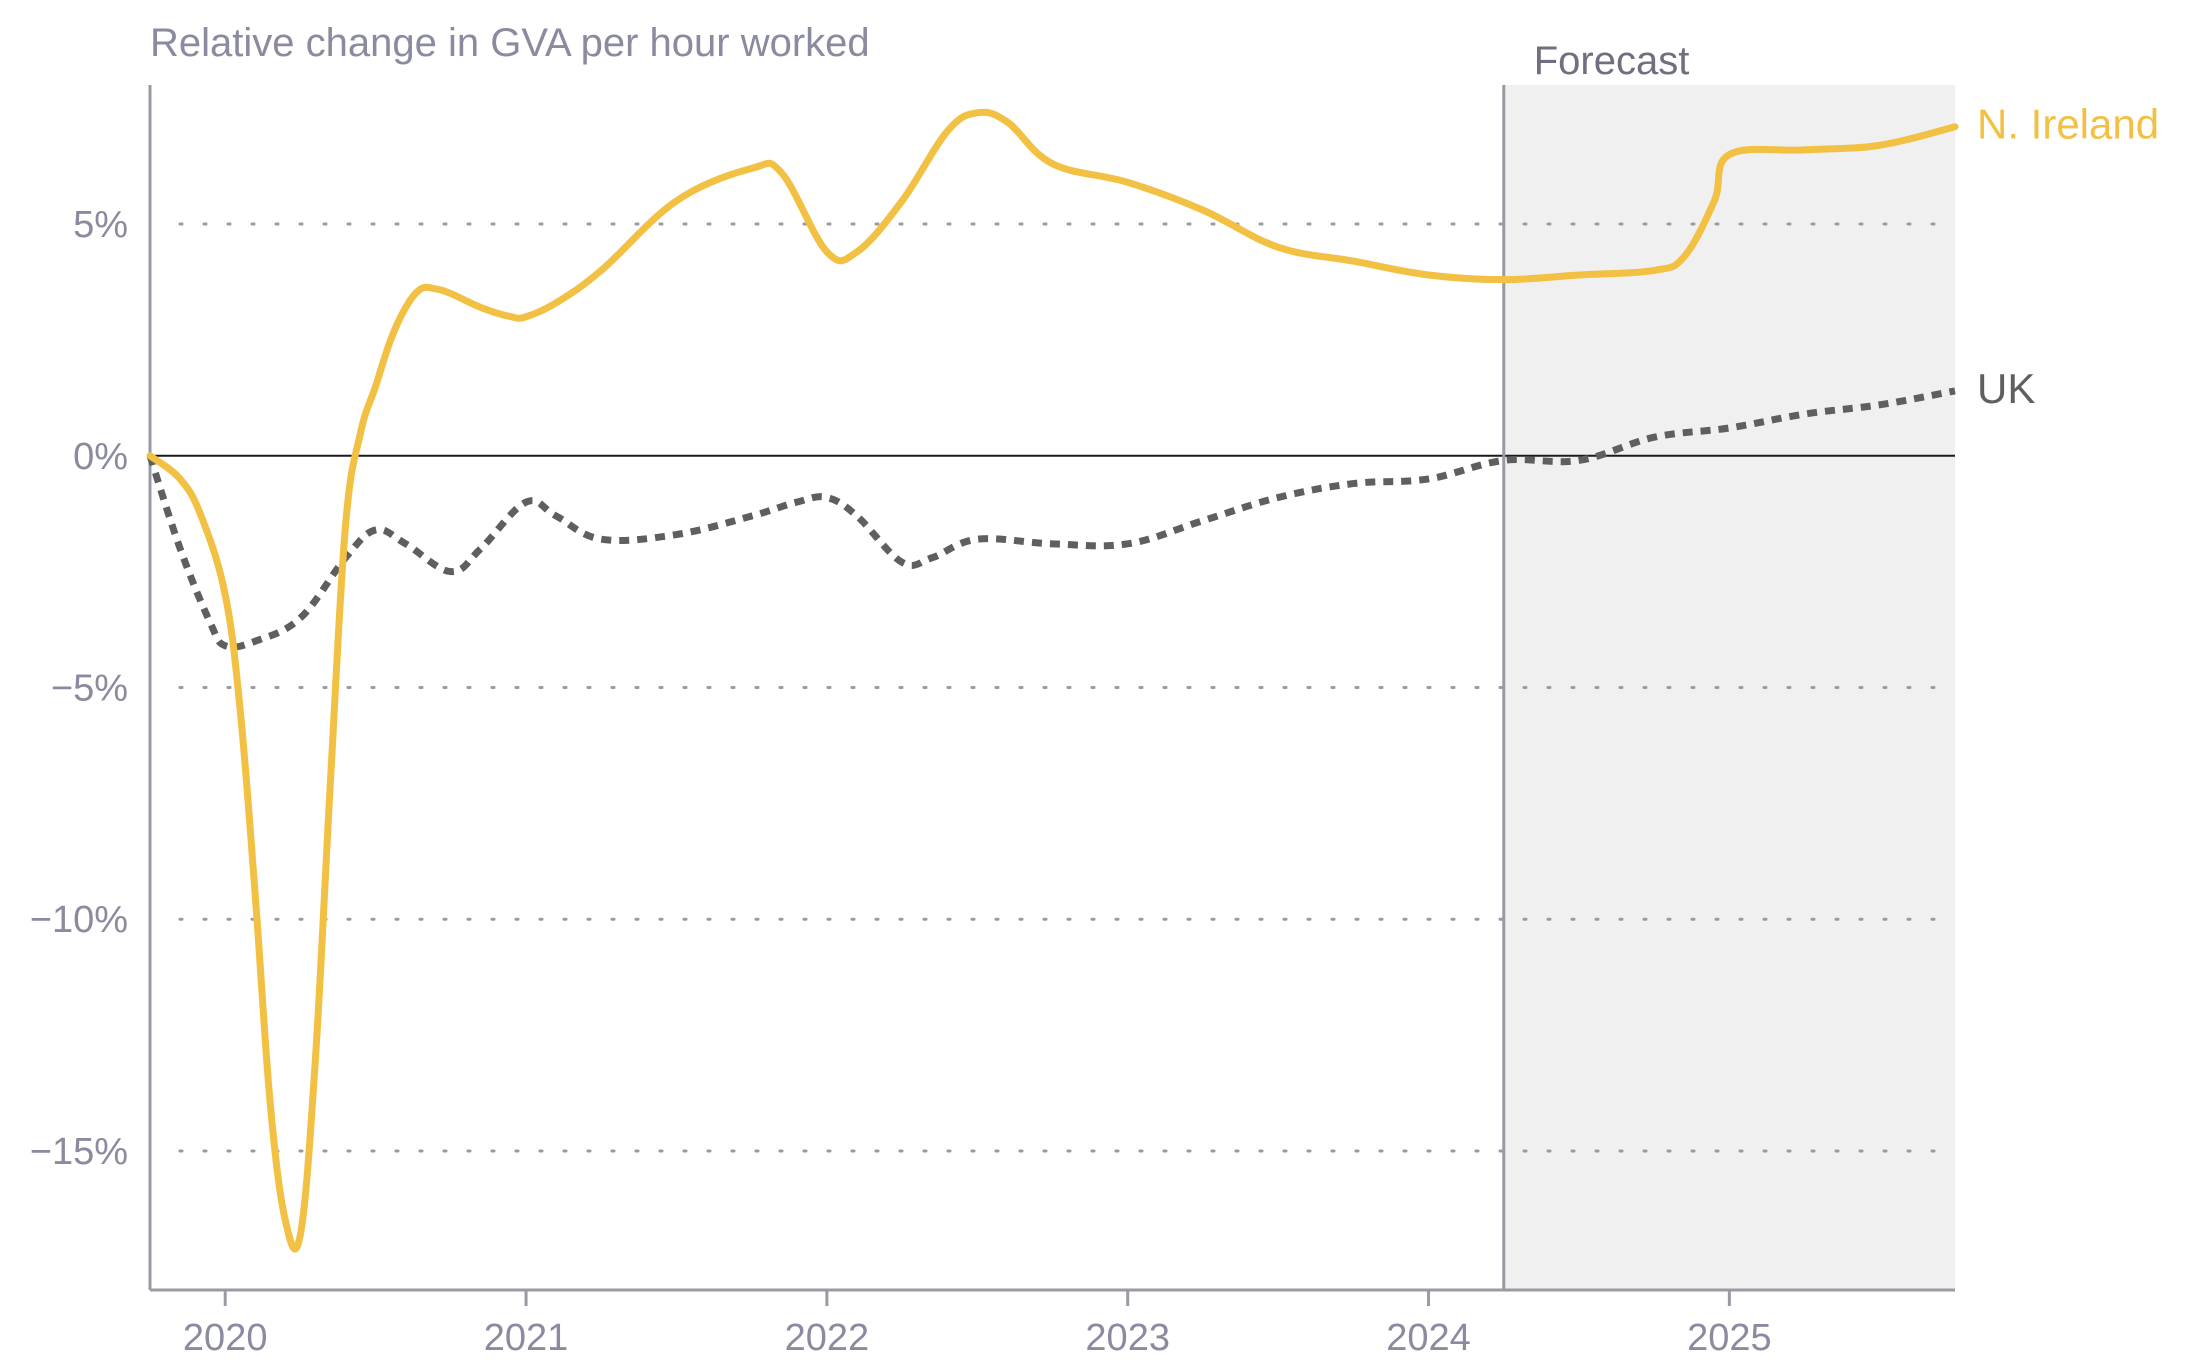 This screenshot has width=2188, height=1372. What do you see at coordinates (827, 1338) in the screenshot?
I see `x-tick-label: 2022` at bounding box center [827, 1338].